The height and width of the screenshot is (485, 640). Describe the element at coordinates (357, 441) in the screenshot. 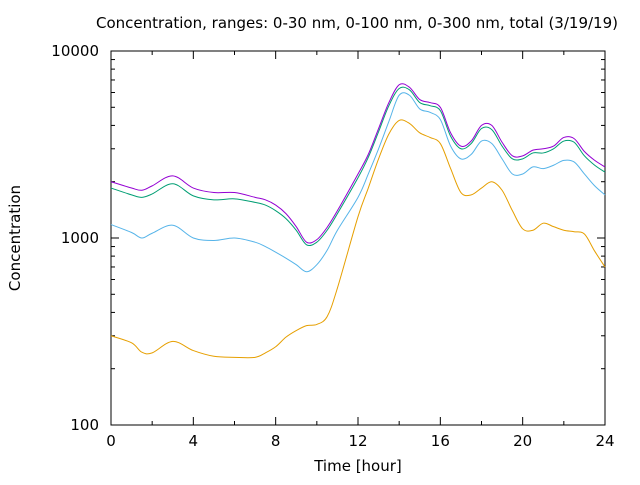

I see `x-tick-label: 12` at that location.